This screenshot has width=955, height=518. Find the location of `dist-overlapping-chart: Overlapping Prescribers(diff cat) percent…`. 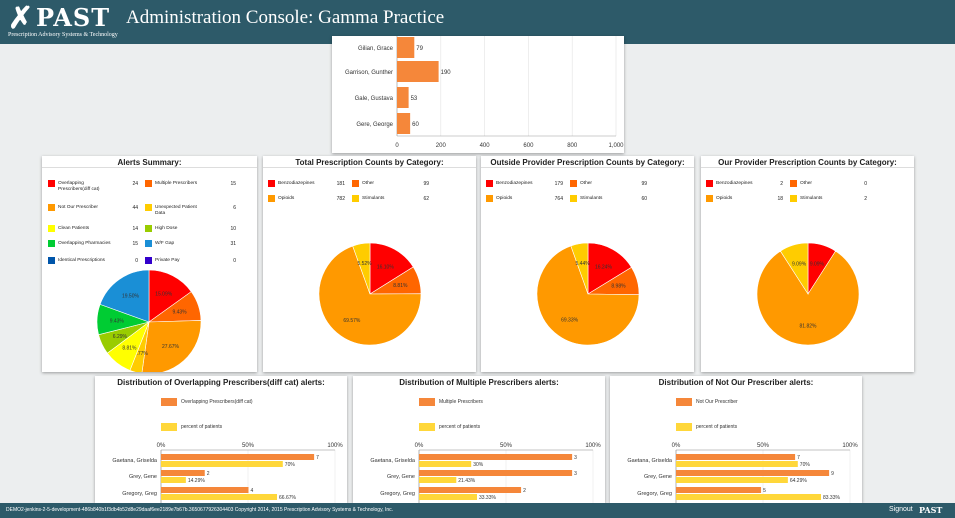

dist-overlapping-chart: Overlapping Prescribers(diff cat) percent… is located at coordinates (227, 450).